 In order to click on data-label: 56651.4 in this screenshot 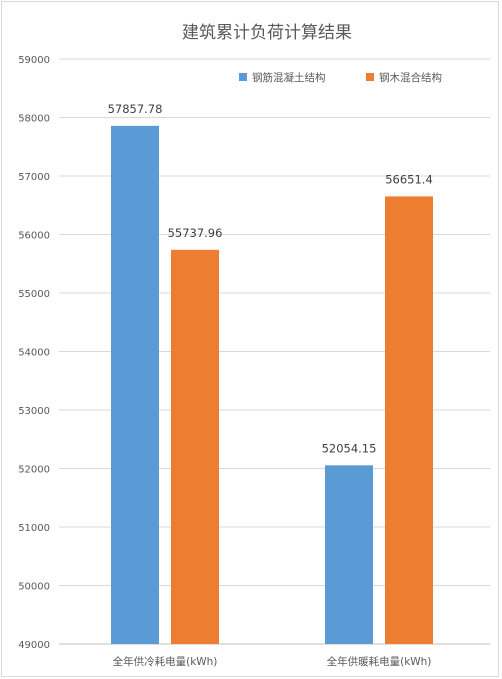, I will do `click(409, 179)`.